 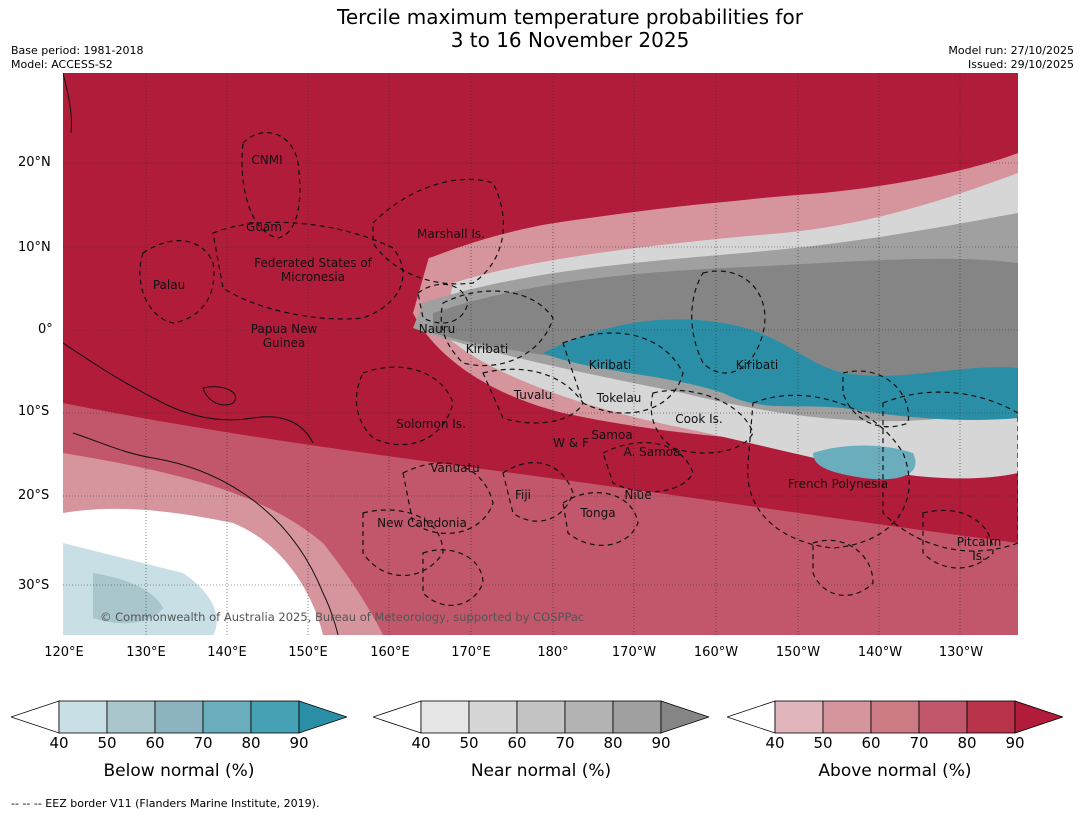 What do you see at coordinates (570, 40) in the screenshot?
I see `title-line2: 3 to 16 November 2025` at bounding box center [570, 40].